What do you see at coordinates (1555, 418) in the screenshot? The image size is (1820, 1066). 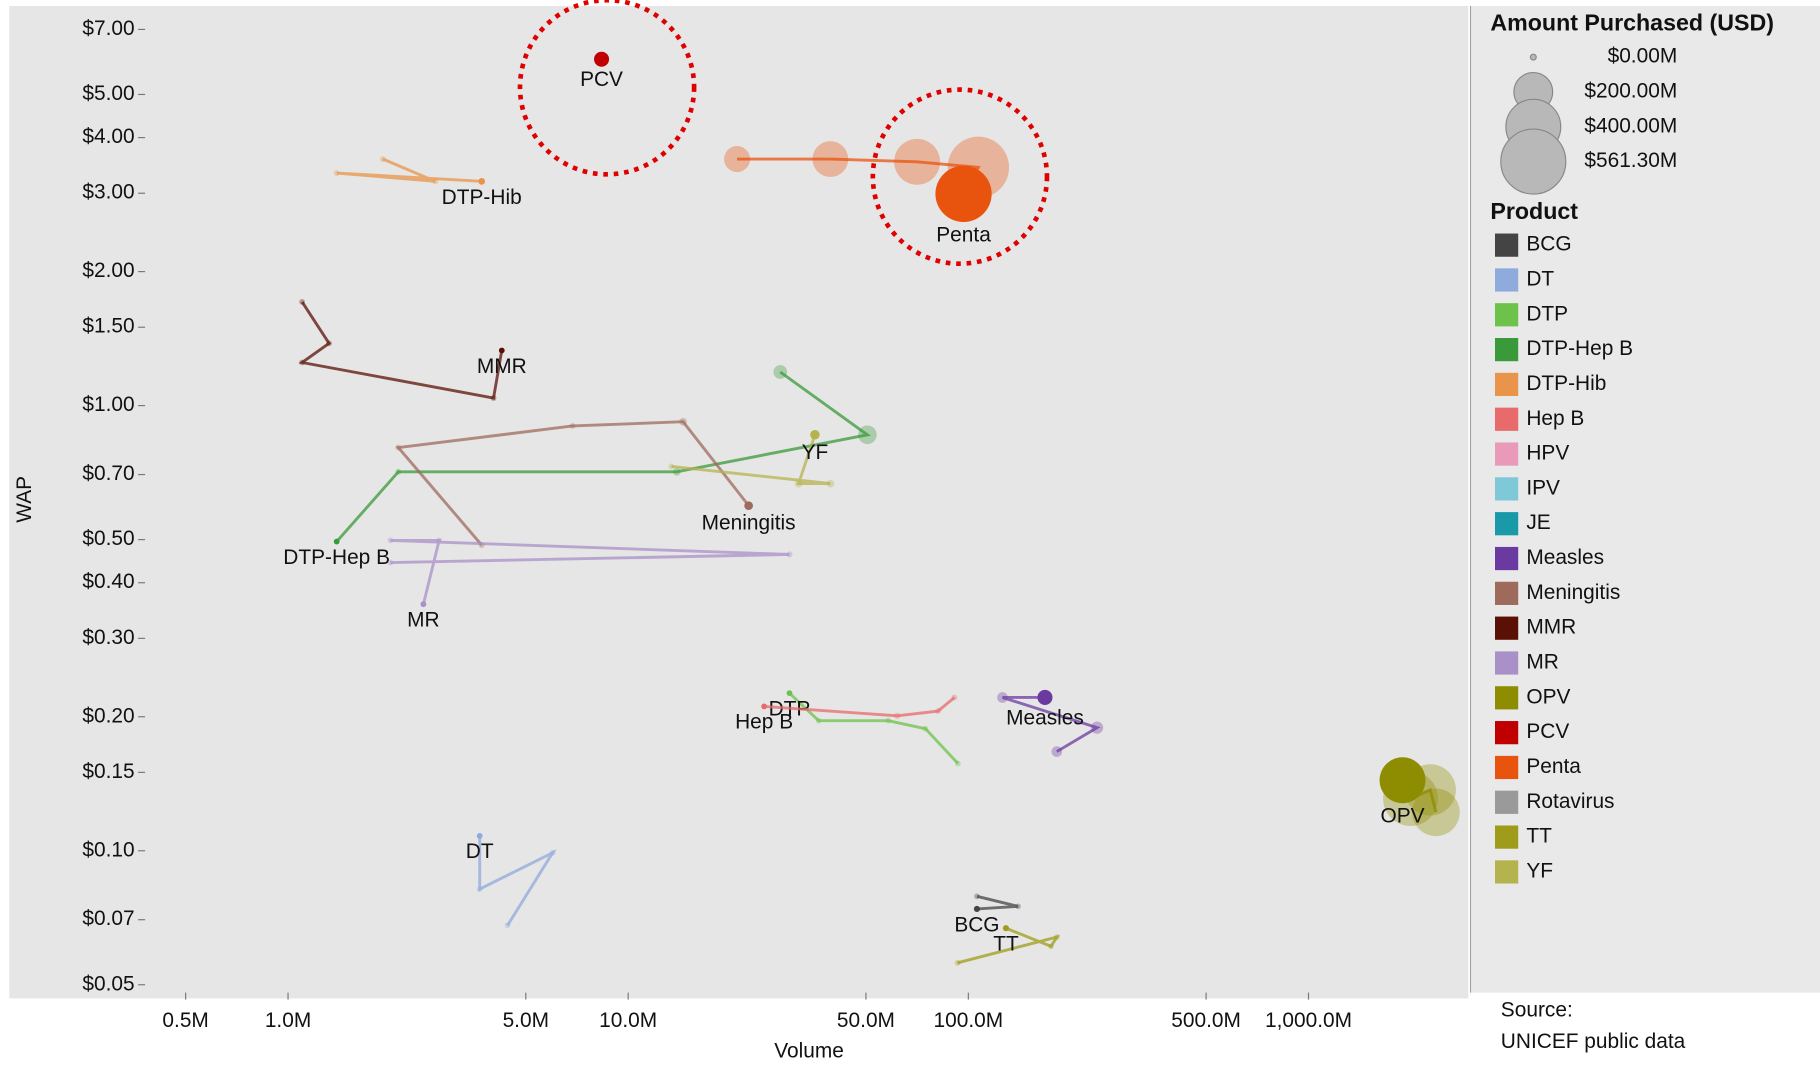 I see `legend-label: Hep B` at bounding box center [1555, 418].